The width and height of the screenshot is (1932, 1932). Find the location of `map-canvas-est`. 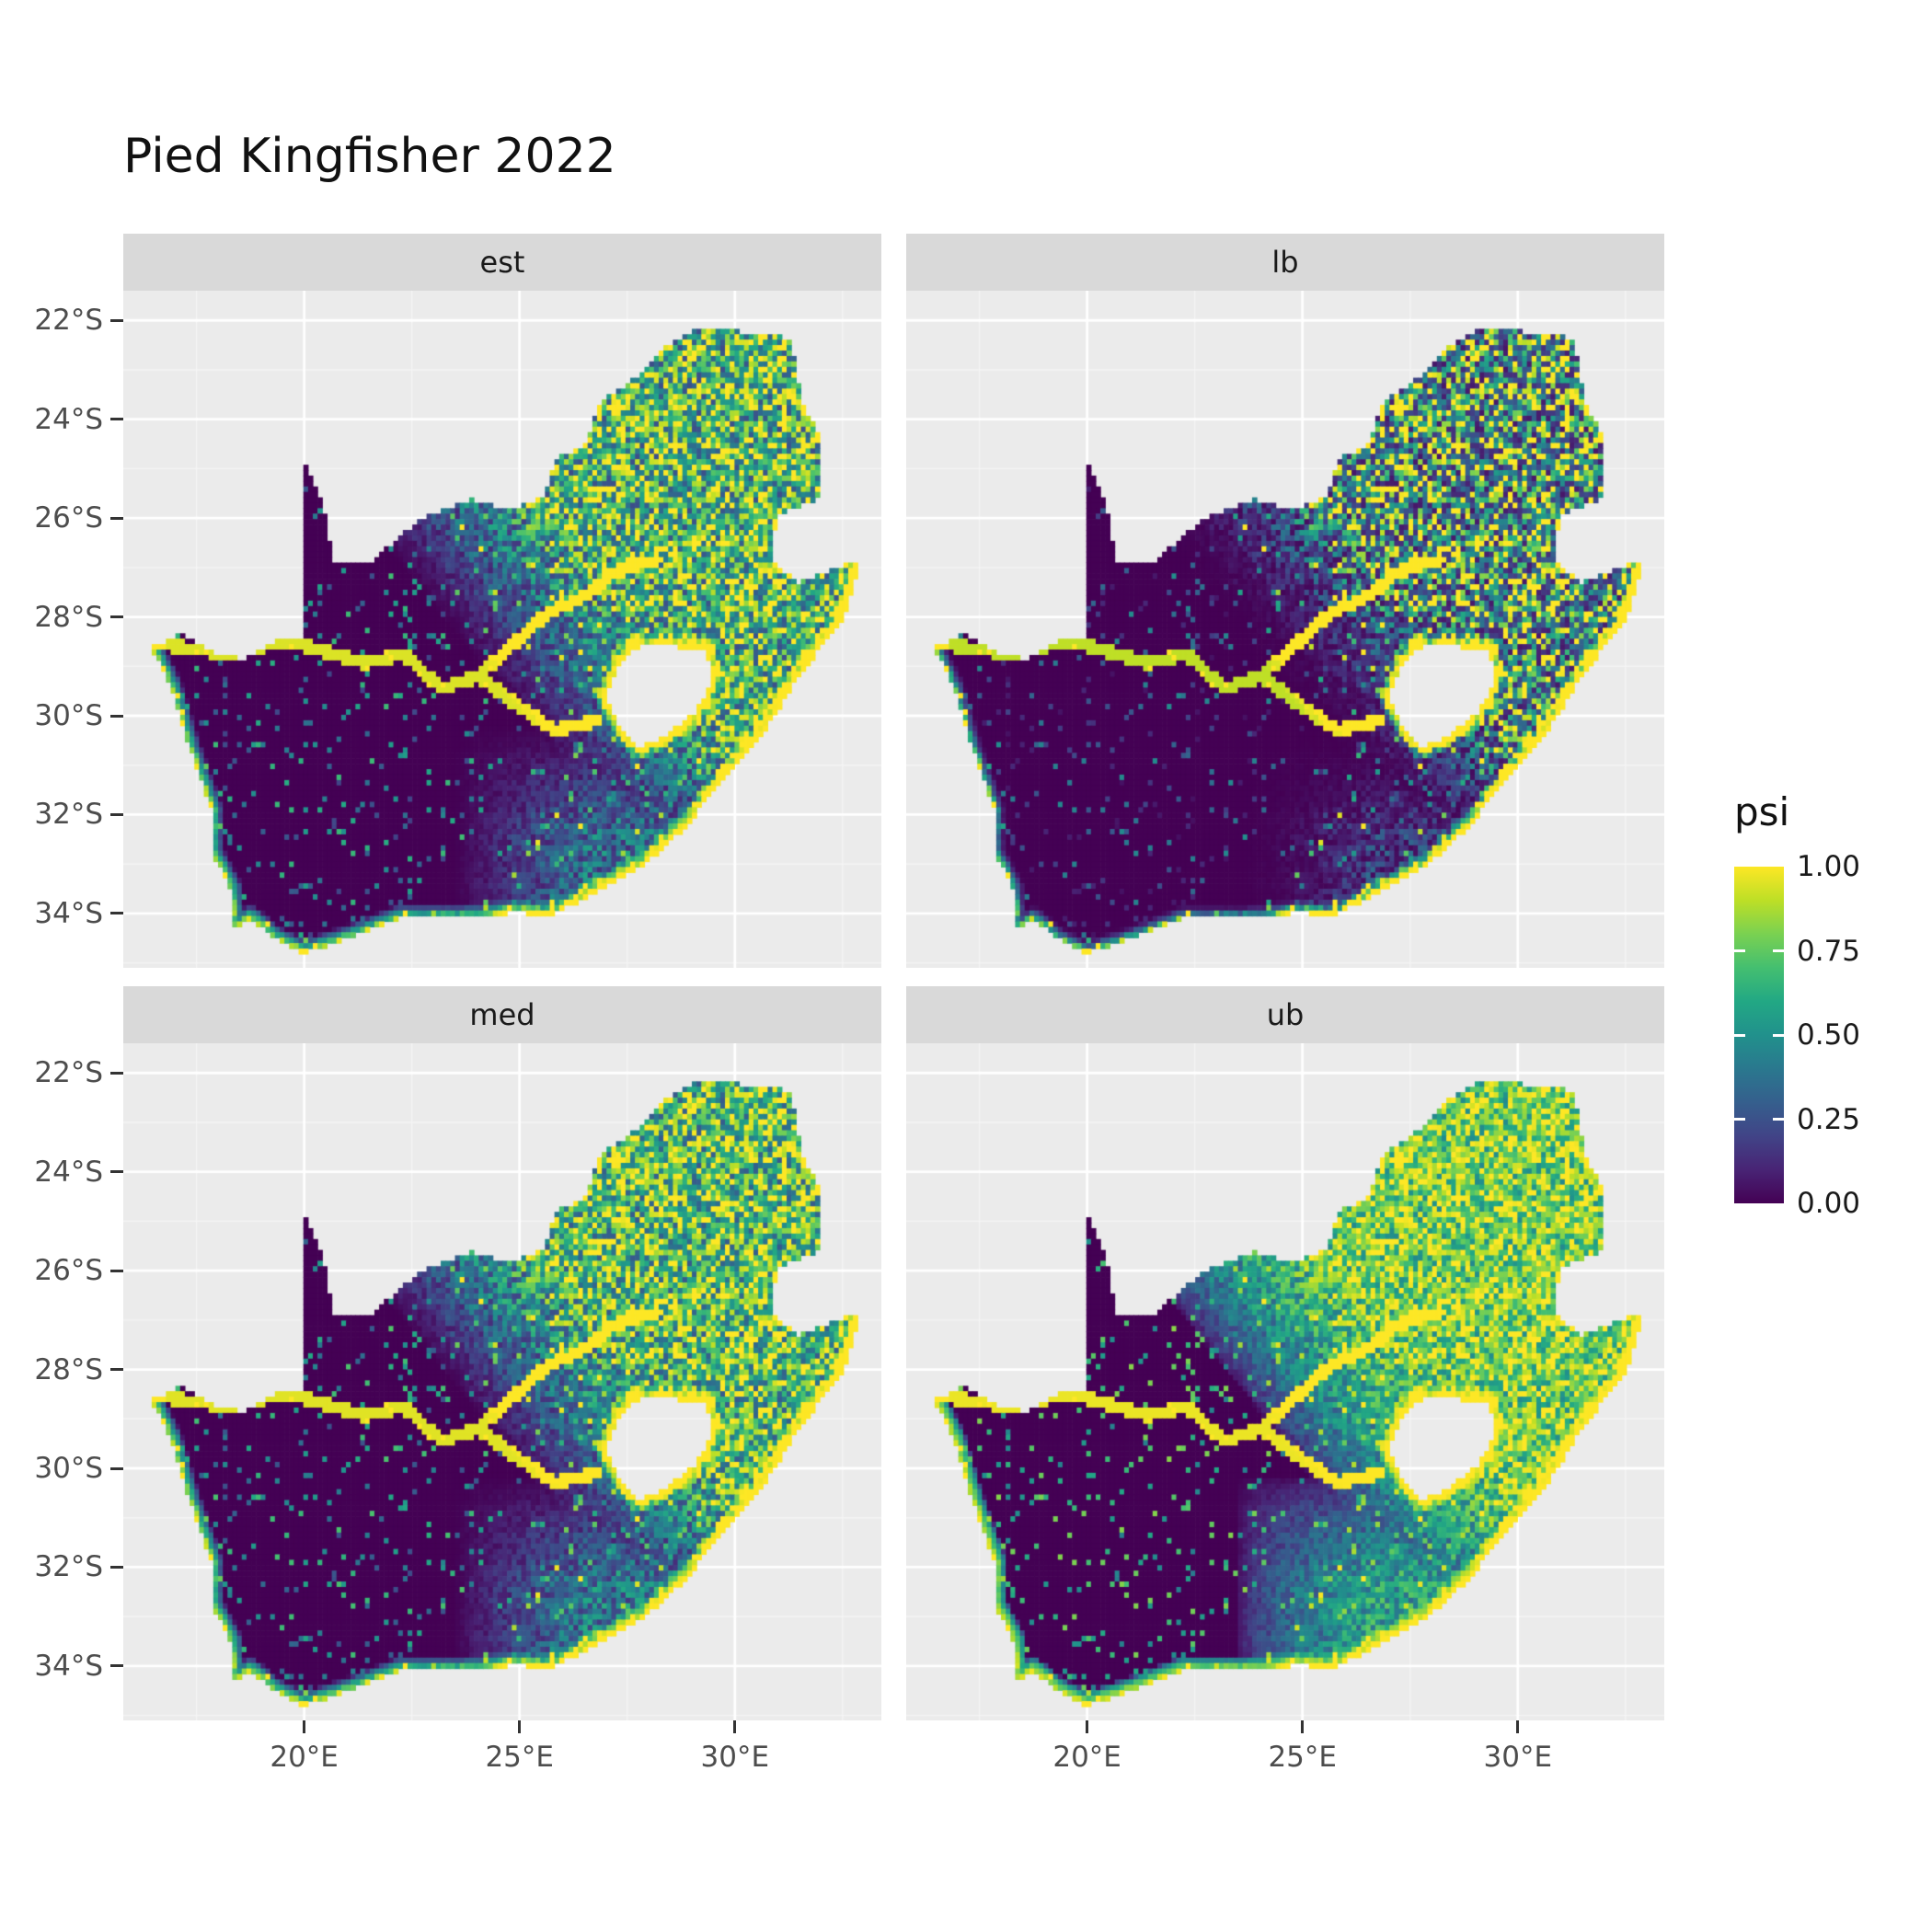

map-canvas-est is located at coordinates (502, 629).